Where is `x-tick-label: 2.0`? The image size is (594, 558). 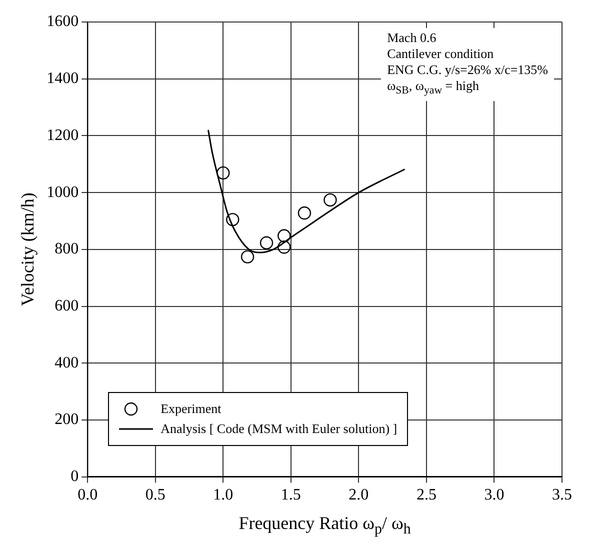
x-tick-label: 2.0 is located at coordinates (358, 495).